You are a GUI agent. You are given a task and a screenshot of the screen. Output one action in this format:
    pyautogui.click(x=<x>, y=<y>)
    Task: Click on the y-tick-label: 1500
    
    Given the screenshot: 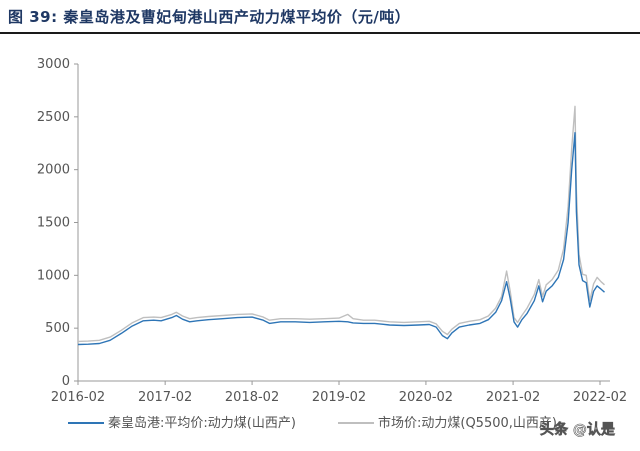 What is the action you would take?
    pyautogui.click(x=53, y=223)
    